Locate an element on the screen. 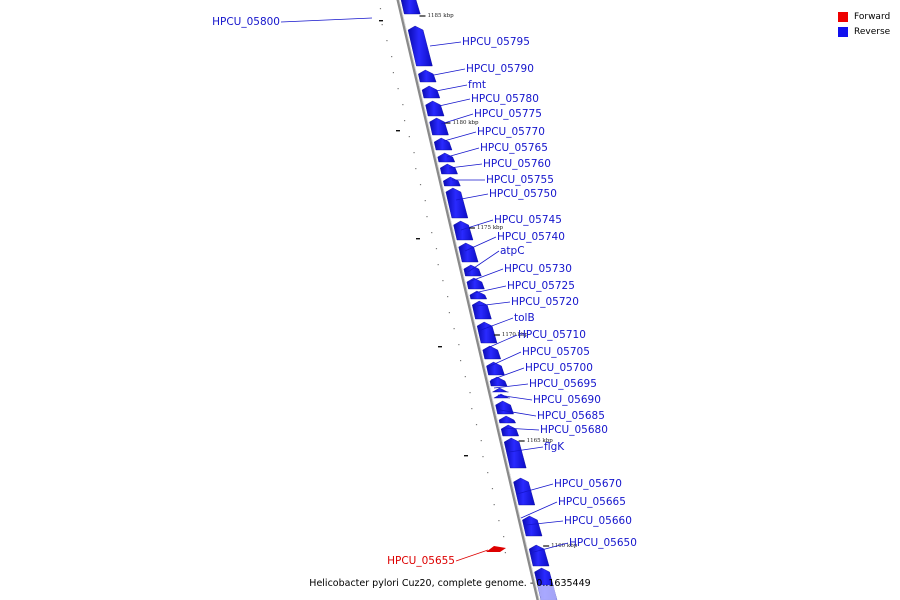  gene-label: HPCU_05740 is located at coordinates (531, 237).